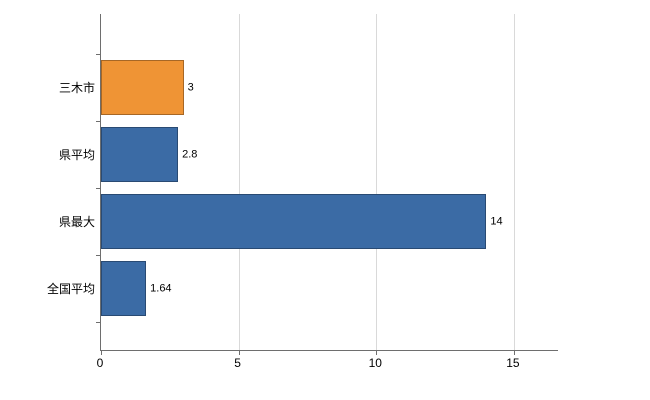 This screenshot has width=650, height=400. Describe the element at coordinates (375, 363) in the screenshot. I see `x-axis-tick-label: 10` at that location.